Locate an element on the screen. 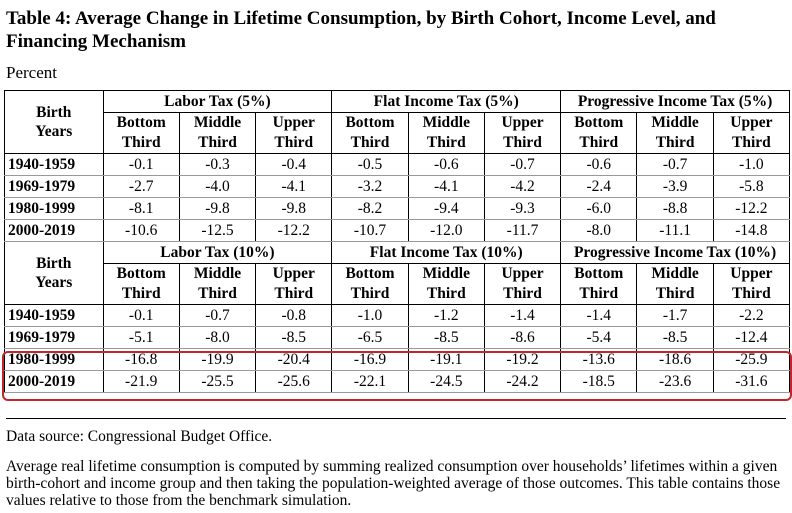 The width and height of the screenshot is (792, 513). value-cell: -8.2 is located at coordinates (370, 208).